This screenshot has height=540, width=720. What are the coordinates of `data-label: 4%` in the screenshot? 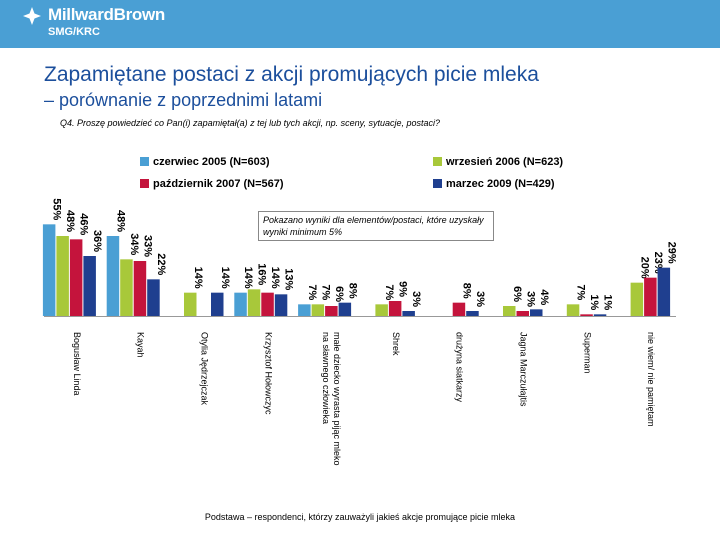 It's located at (544, 297).